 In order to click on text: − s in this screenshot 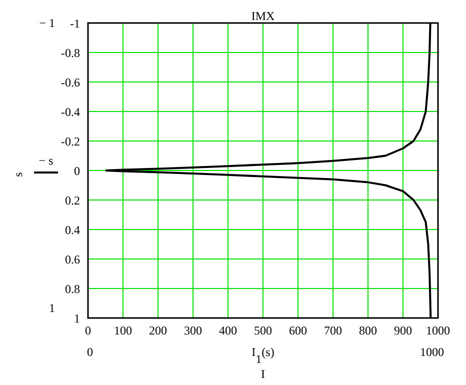, I will do `click(46, 161)`.